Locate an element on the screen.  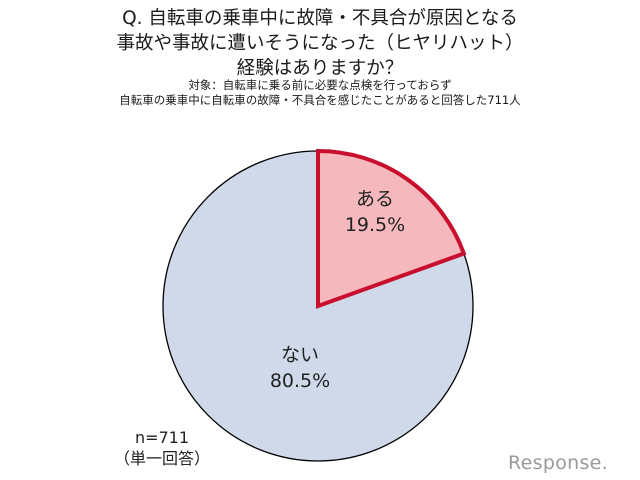
slice-no-name: ない is located at coordinates (299, 355).